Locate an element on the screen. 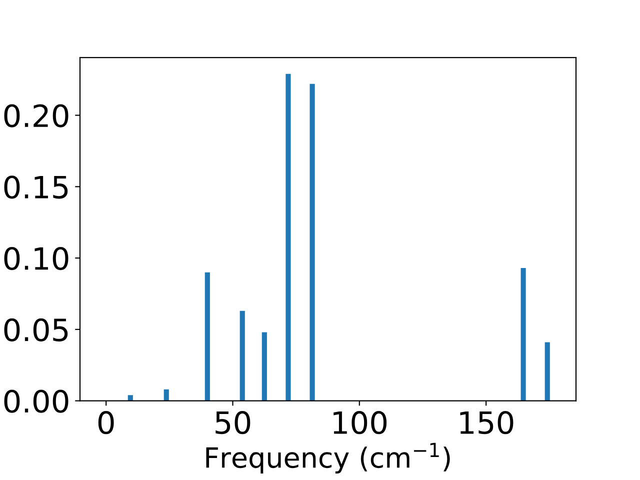  y-tick-label: 0.15 is located at coordinates (36, 187).